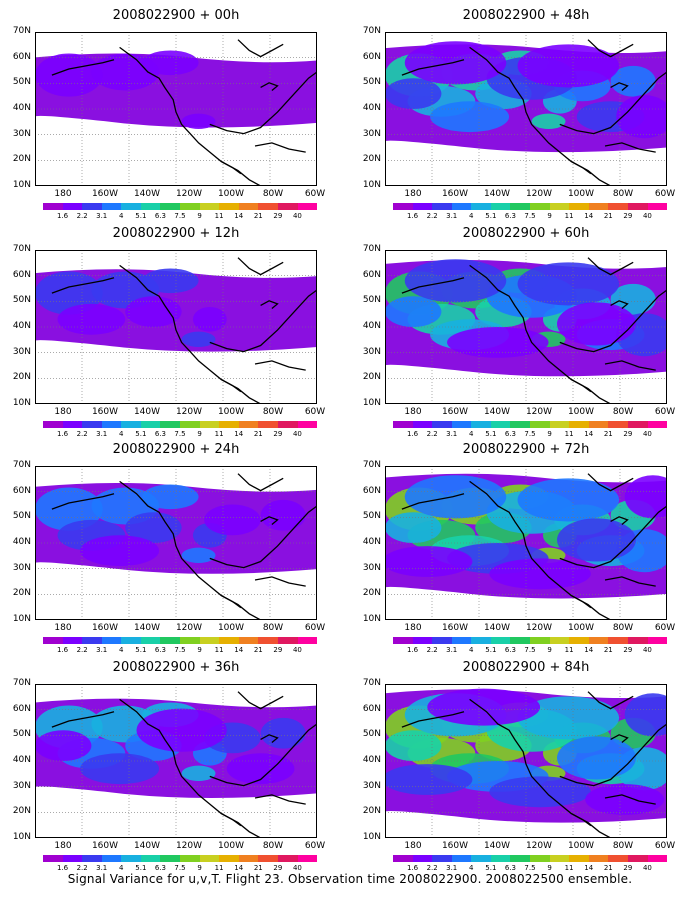  What do you see at coordinates (526, 449) in the screenshot?
I see `panel-title: 2008022900 + 72h` at bounding box center [526, 449].